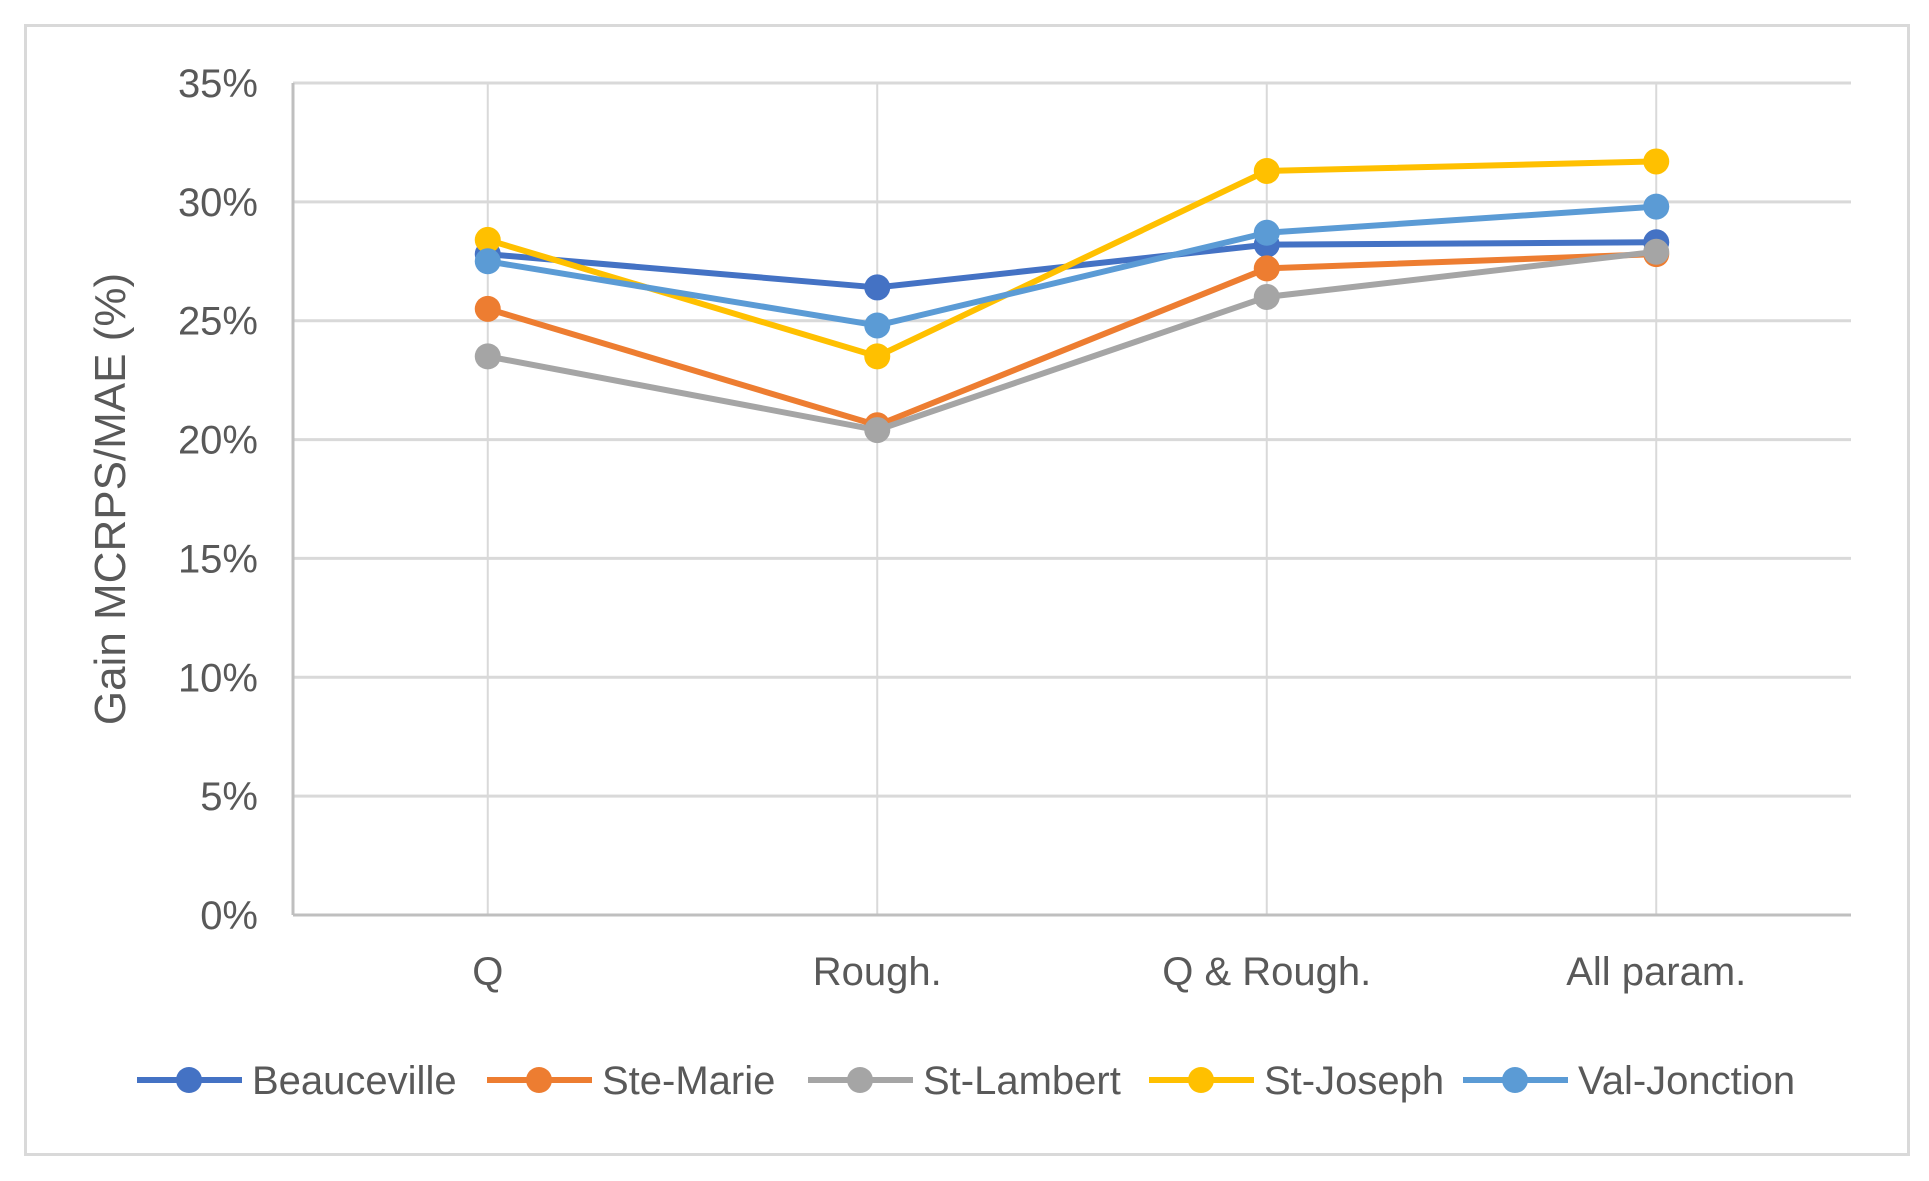 This screenshot has height=1181, width=1929. Describe the element at coordinates (218, 322) in the screenshot. I see `y-tick-label: 25%` at that location.